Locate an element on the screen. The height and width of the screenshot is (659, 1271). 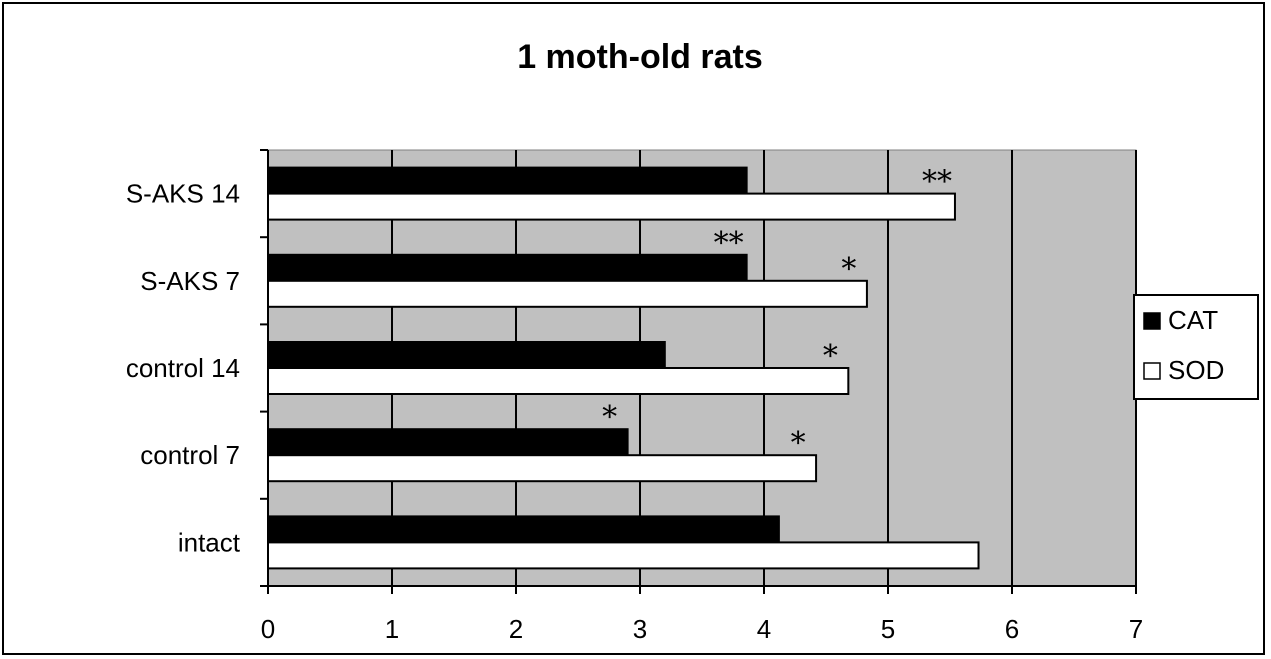
x-tick-label: 2 is located at coordinates (516, 629).